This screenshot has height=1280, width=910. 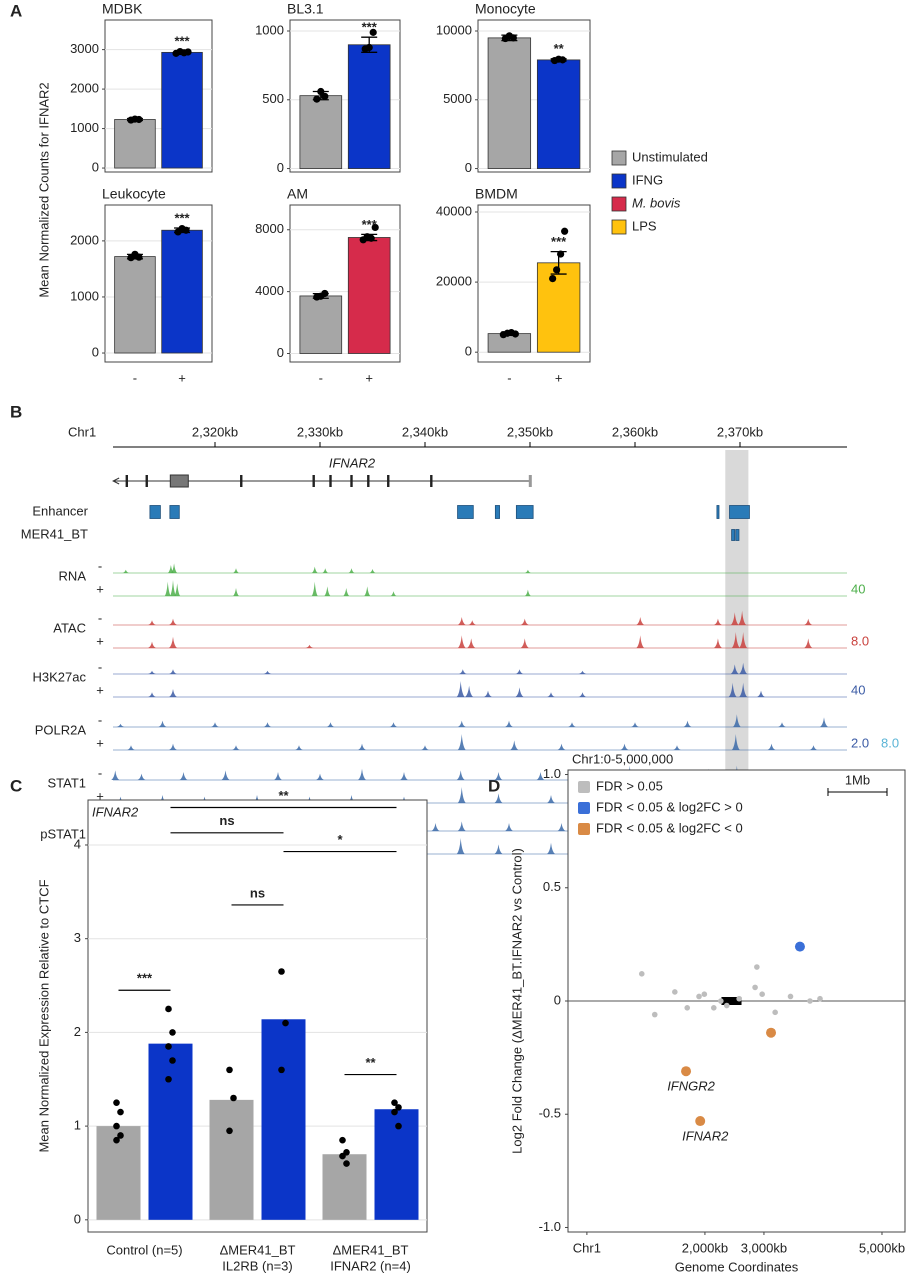 What do you see at coordinates (84, 295) in the screenshot?
I see `y-tick-label: 1000` at bounding box center [84, 295].